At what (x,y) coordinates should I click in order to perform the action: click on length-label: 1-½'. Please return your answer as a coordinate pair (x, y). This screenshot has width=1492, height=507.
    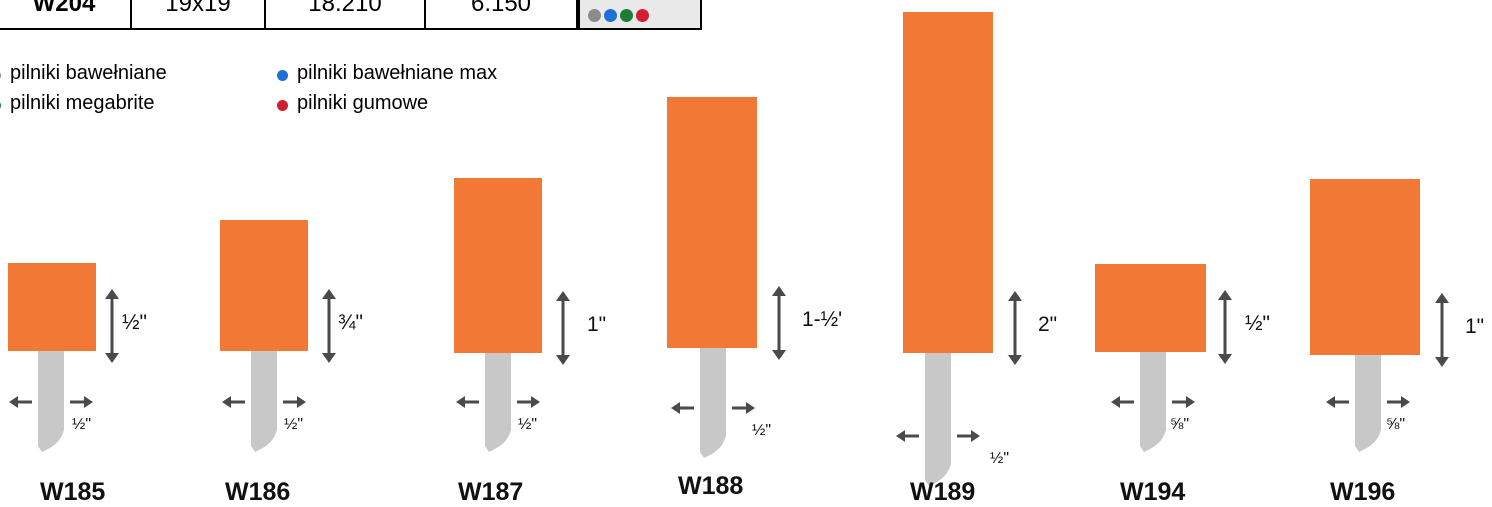
    Looking at the image, I should click on (822, 319).